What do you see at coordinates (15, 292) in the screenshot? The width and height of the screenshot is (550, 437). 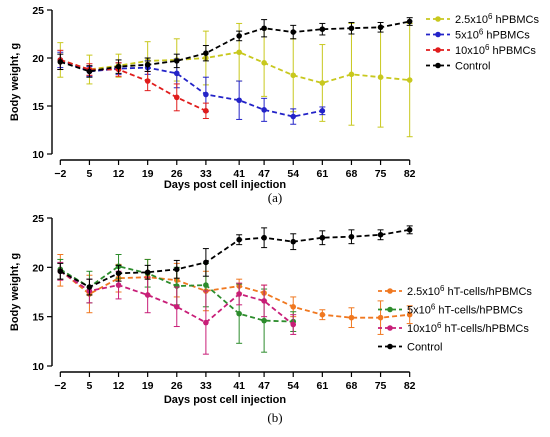 I see `y-axis-title: Body weight, g` at bounding box center [15, 292].